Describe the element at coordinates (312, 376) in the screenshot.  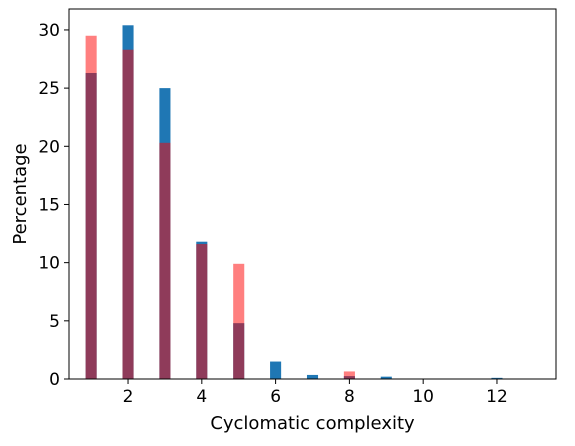
I see `bar-series1-x7` at that location.